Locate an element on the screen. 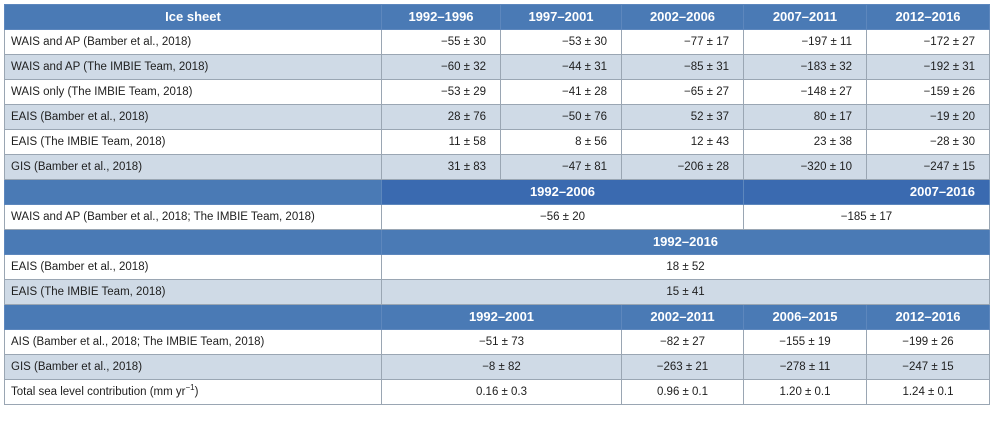 This screenshot has height=427, width=993. cell-value: −82 ± 27 is located at coordinates (682, 342).